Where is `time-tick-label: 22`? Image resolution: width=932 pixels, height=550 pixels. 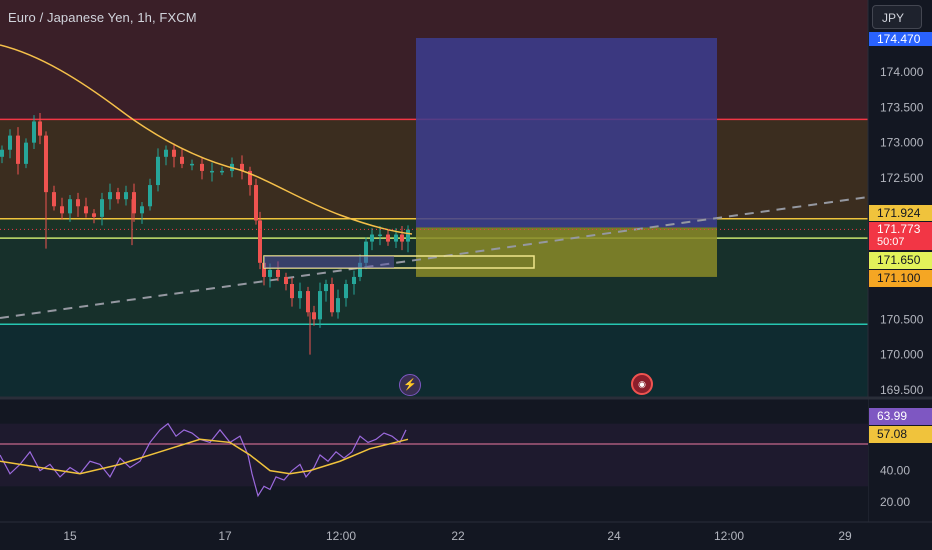 time-tick-label: 22 is located at coordinates (458, 536).